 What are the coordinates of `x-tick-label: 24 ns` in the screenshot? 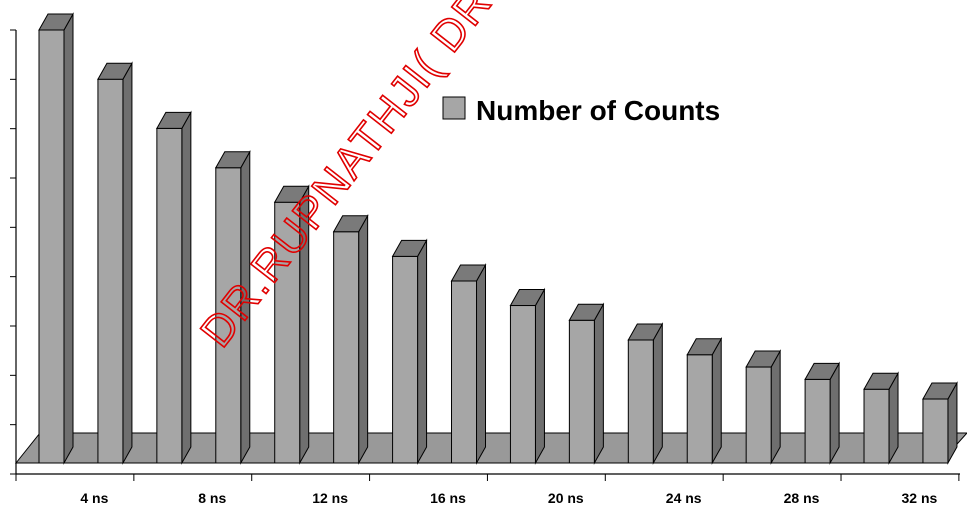 It's located at (684, 498).